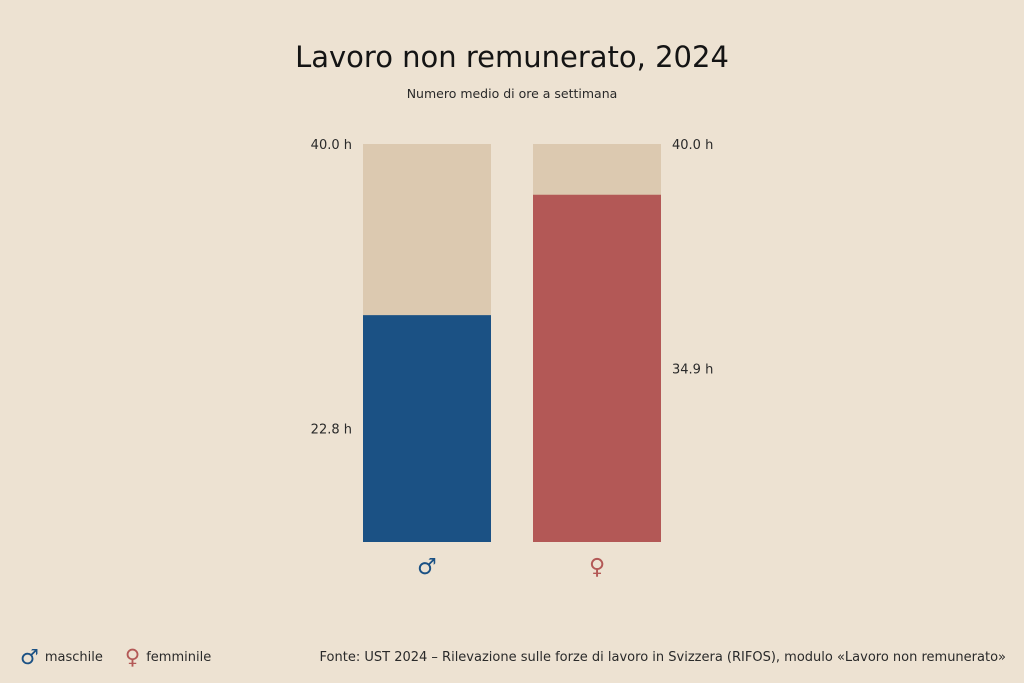  I want to click on legend-item-male: ♂ maschile, so click(61, 657).